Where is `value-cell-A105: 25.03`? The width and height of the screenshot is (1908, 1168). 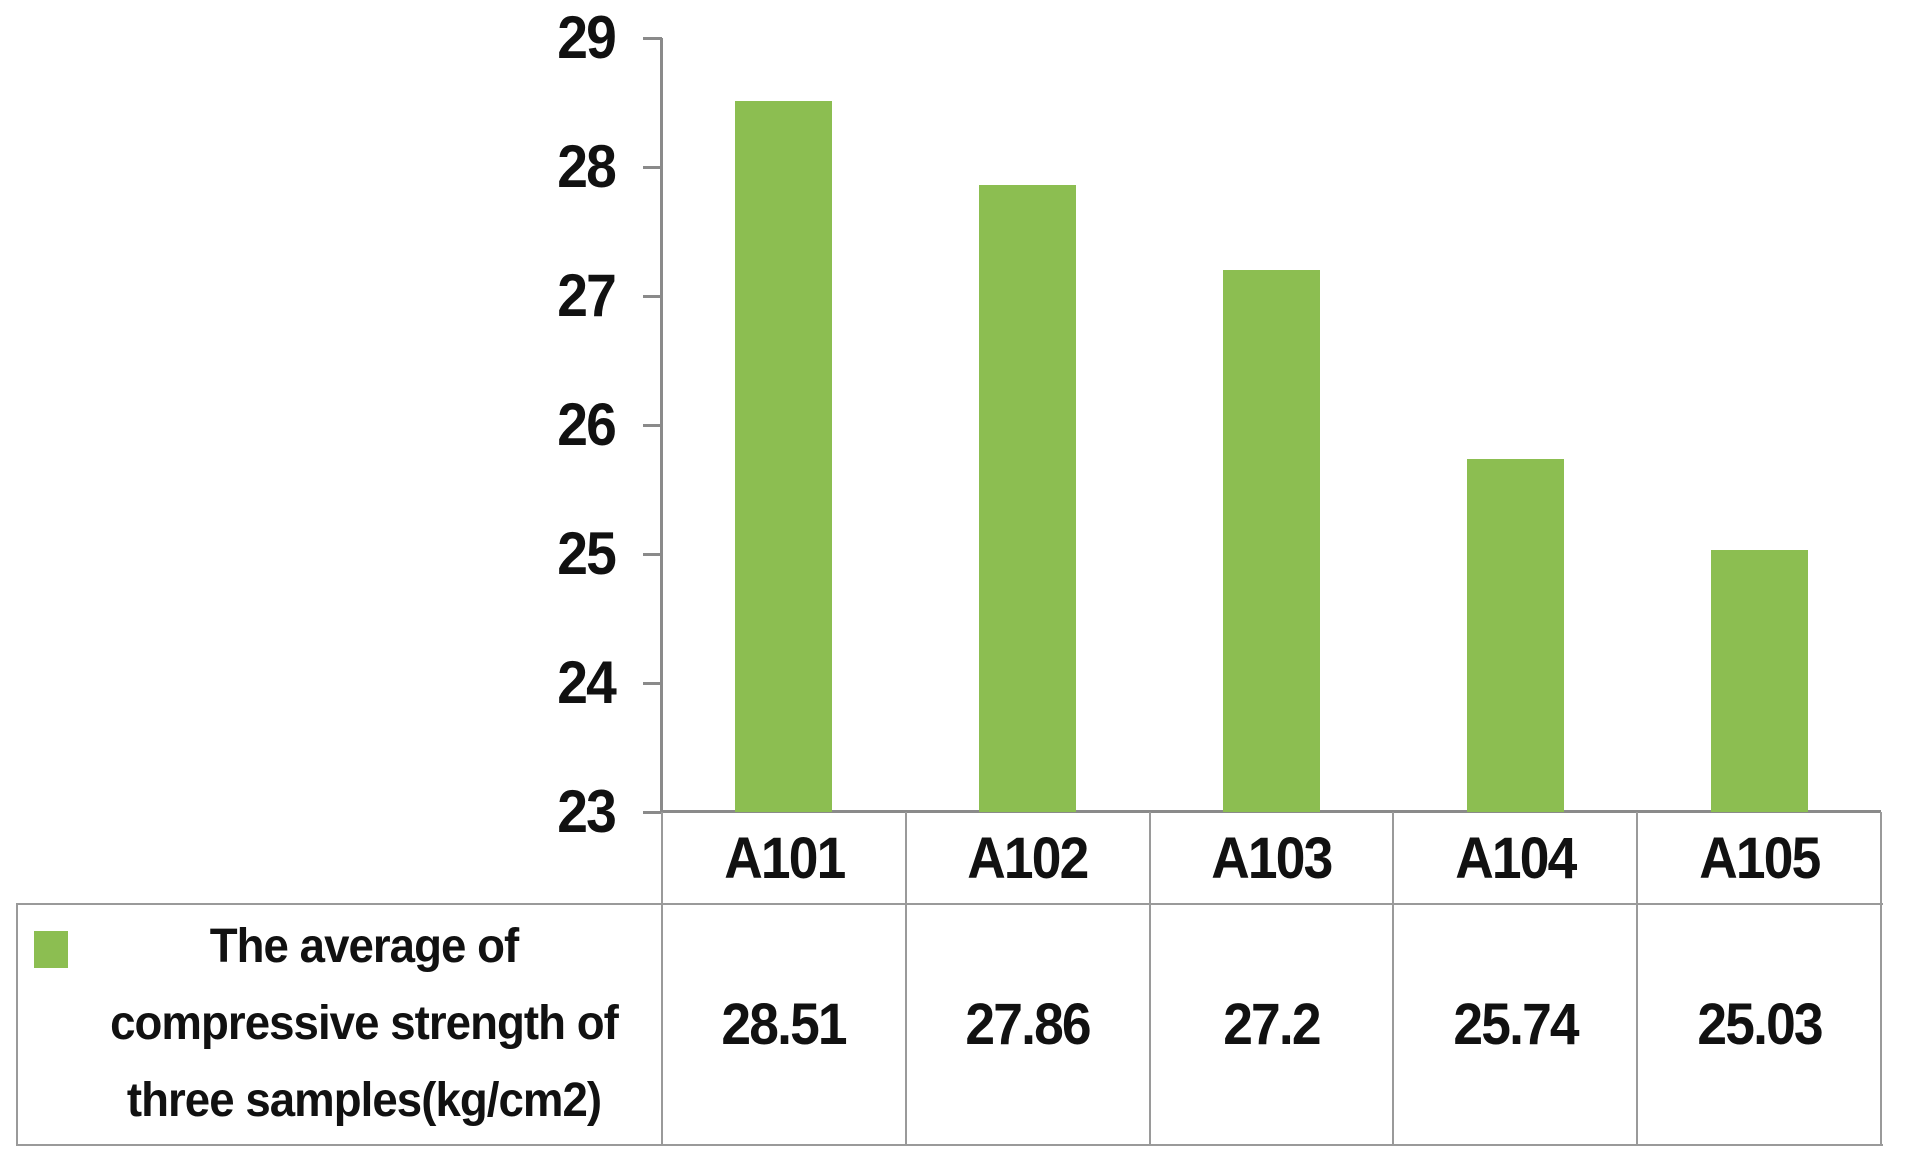
value-cell-A105: 25.03 is located at coordinates (1759, 1024).